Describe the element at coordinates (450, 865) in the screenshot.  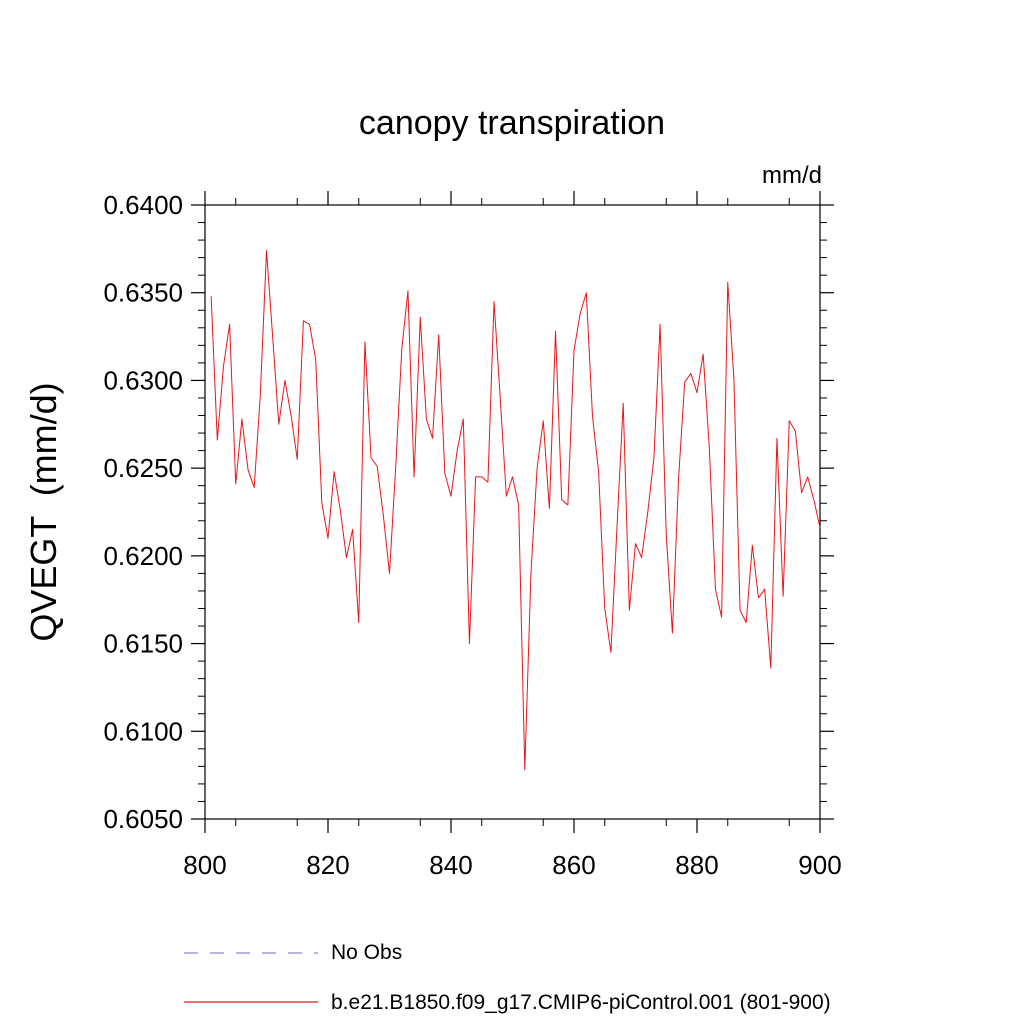
I see `x-tick-label: 840` at that location.